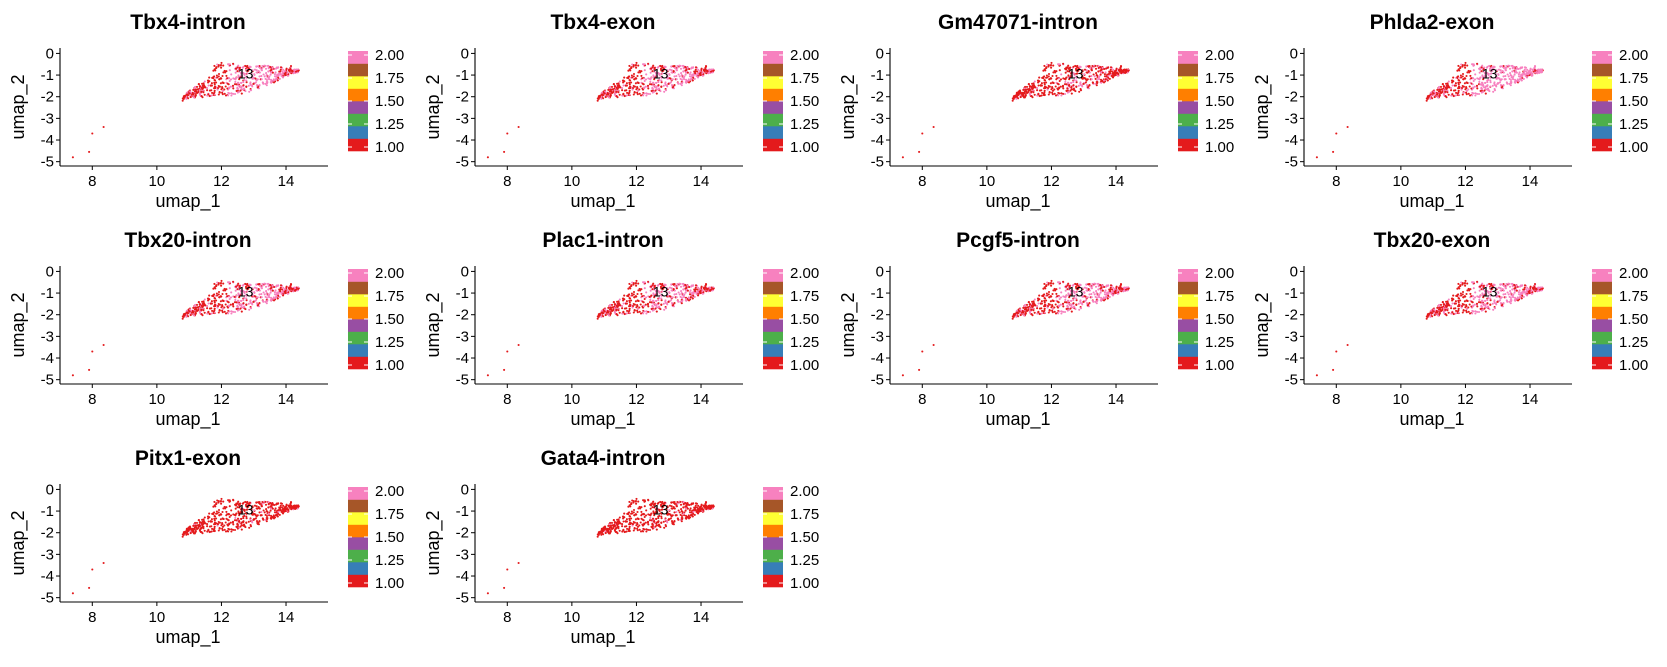 The height and width of the screenshot is (667, 1667). What do you see at coordinates (389, 296) in the screenshot?
I see `colorbar-label: 1.75` at bounding box center [389, 296].